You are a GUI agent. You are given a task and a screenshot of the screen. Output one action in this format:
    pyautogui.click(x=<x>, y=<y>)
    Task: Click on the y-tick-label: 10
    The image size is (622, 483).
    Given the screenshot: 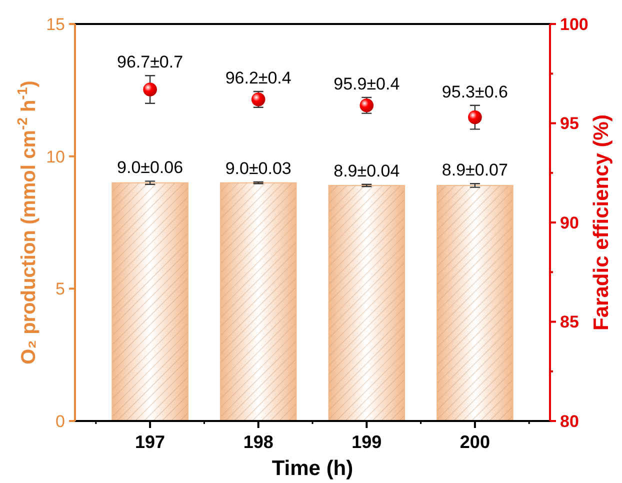 What is the action you would take?
    pyautogui.click(x=55, y=156)
    